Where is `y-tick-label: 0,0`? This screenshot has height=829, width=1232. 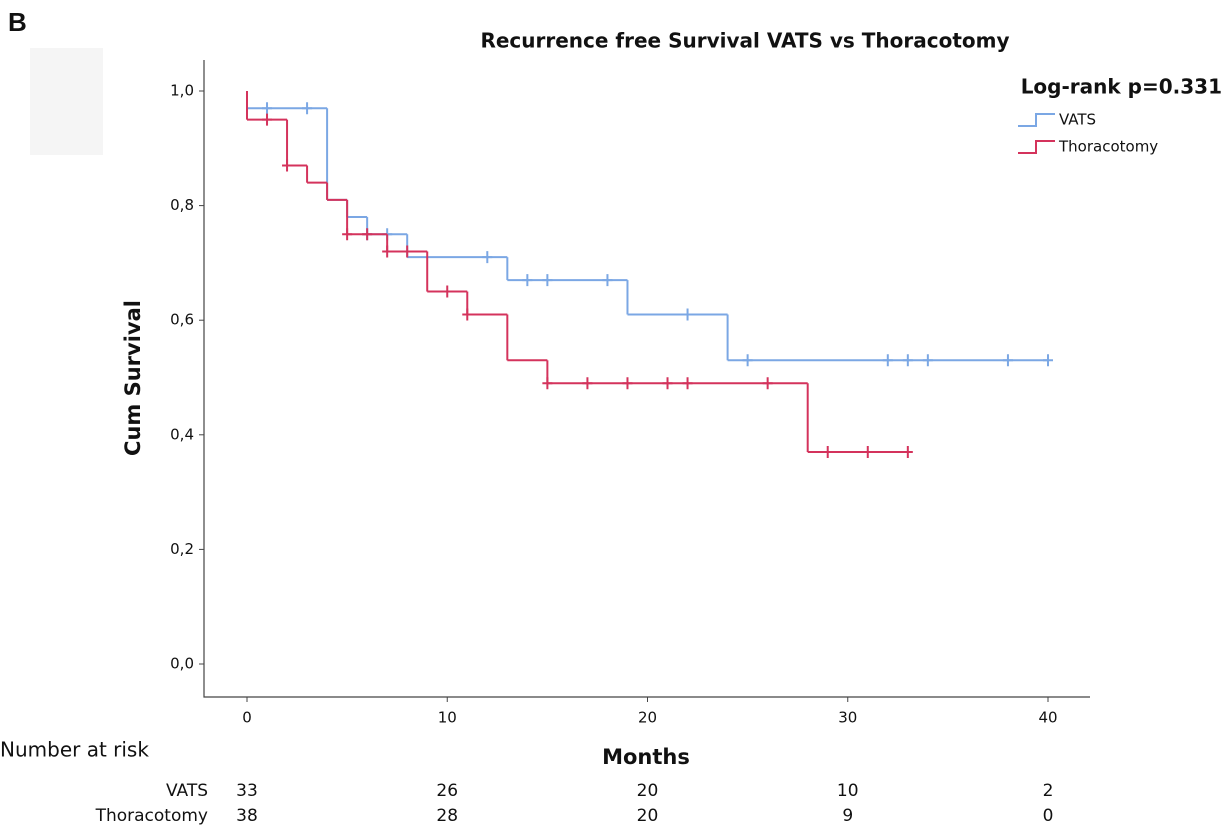 y-tick-label: 0,0 is located at coordinates (182, 664).